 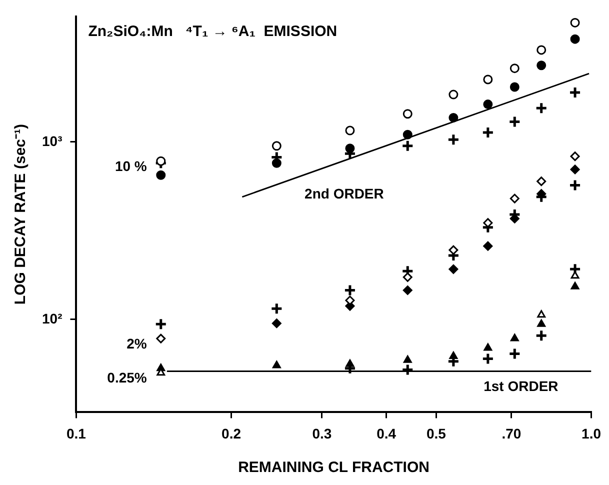 What do you see at coordinates (137, 343) in the screenshot?
I see `series-label: 2%` at bounding box center [137, 343].